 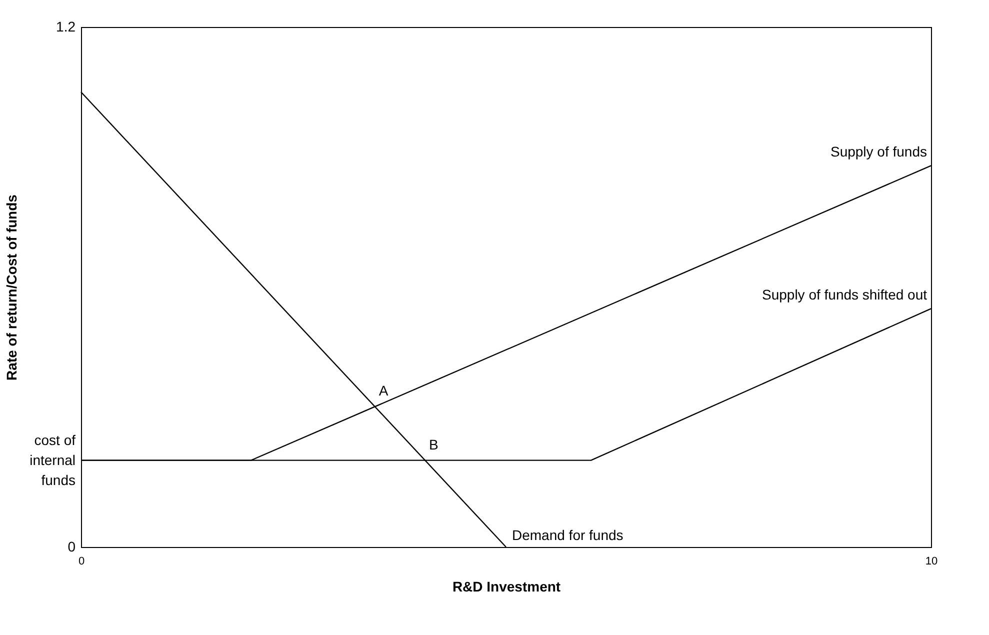 What do you see at coordinates (878, 152) in the screenshot?
I see `series-label: Supply of funds` at bounding box center [878, 152].